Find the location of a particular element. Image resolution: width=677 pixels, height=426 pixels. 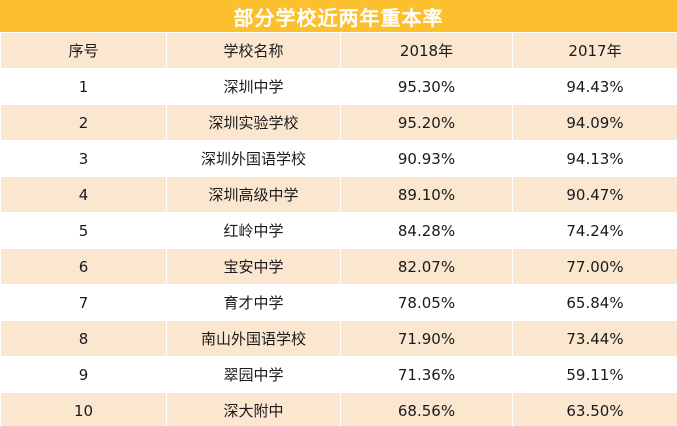

school-name-cell: 深大附中 is located at coordinates (253, 409).